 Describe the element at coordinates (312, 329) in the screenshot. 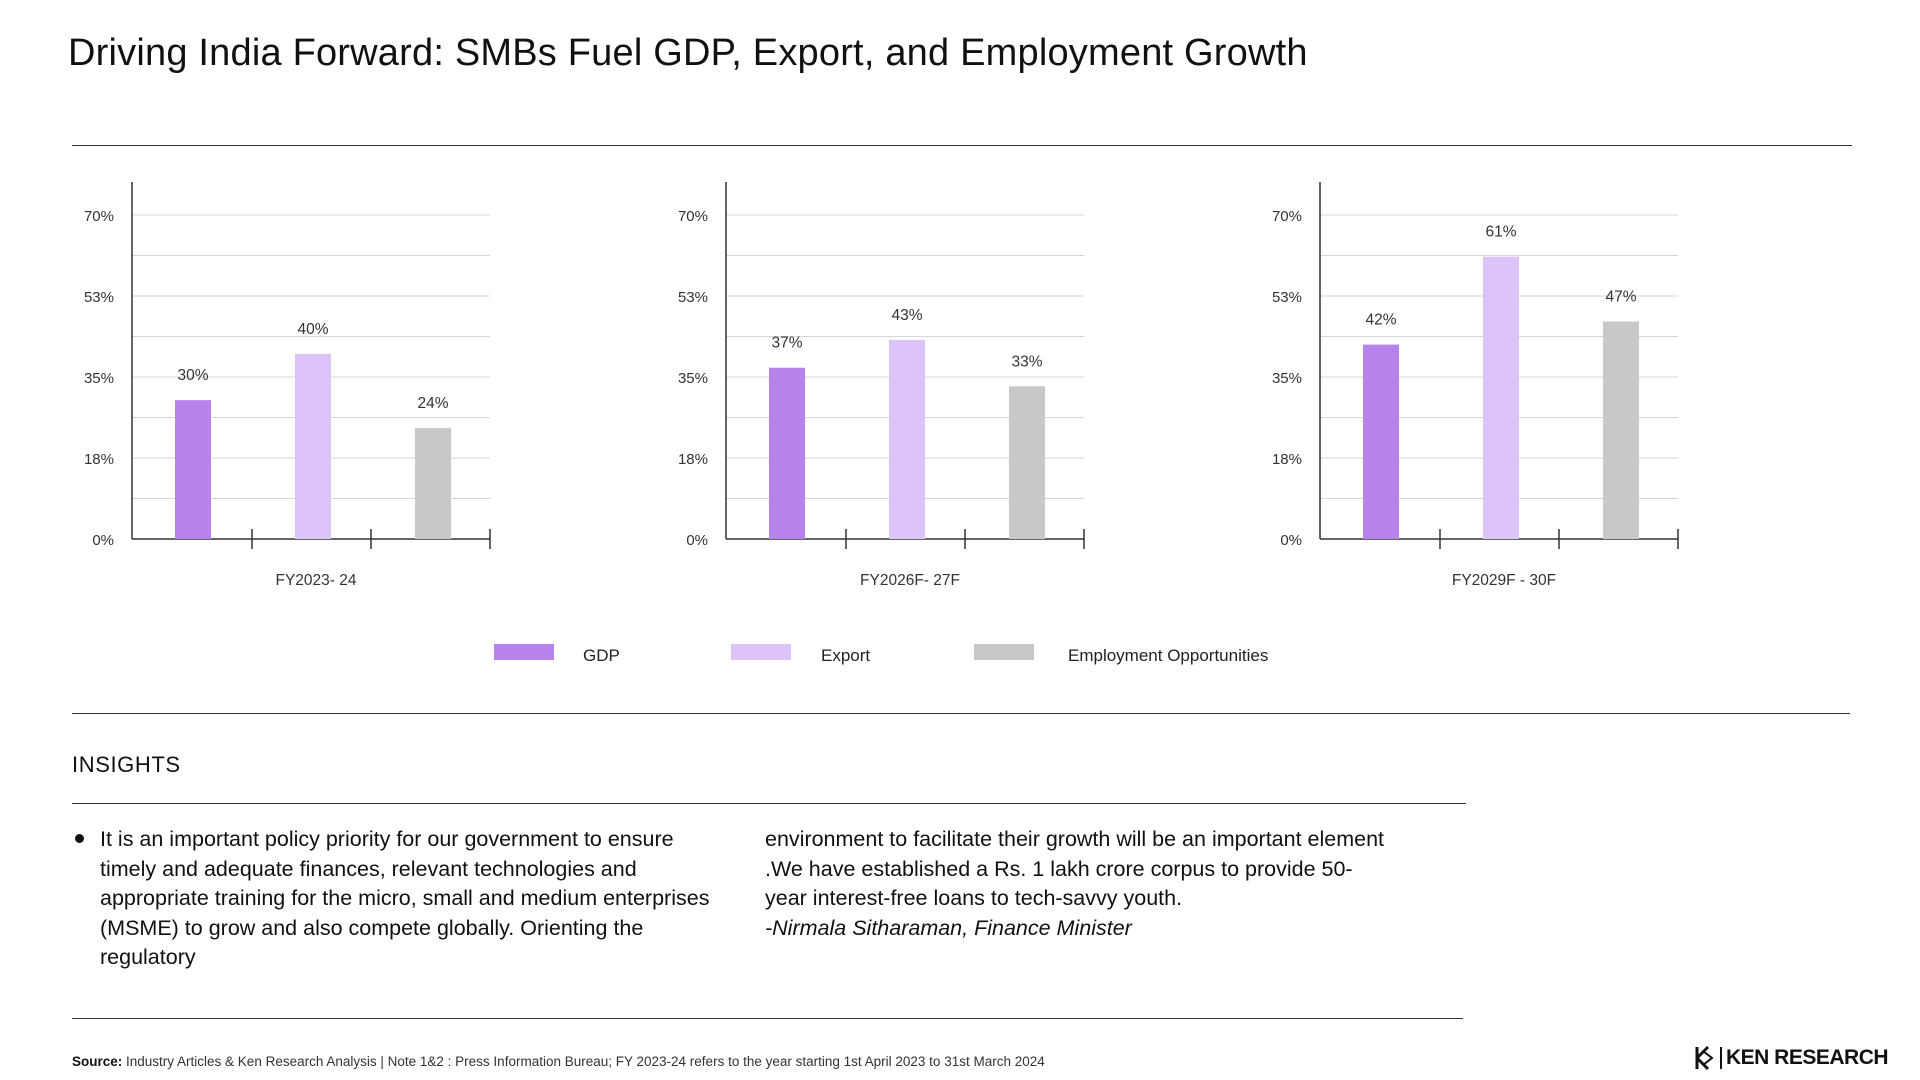

I see `bar-value-label: 40%` at that location.